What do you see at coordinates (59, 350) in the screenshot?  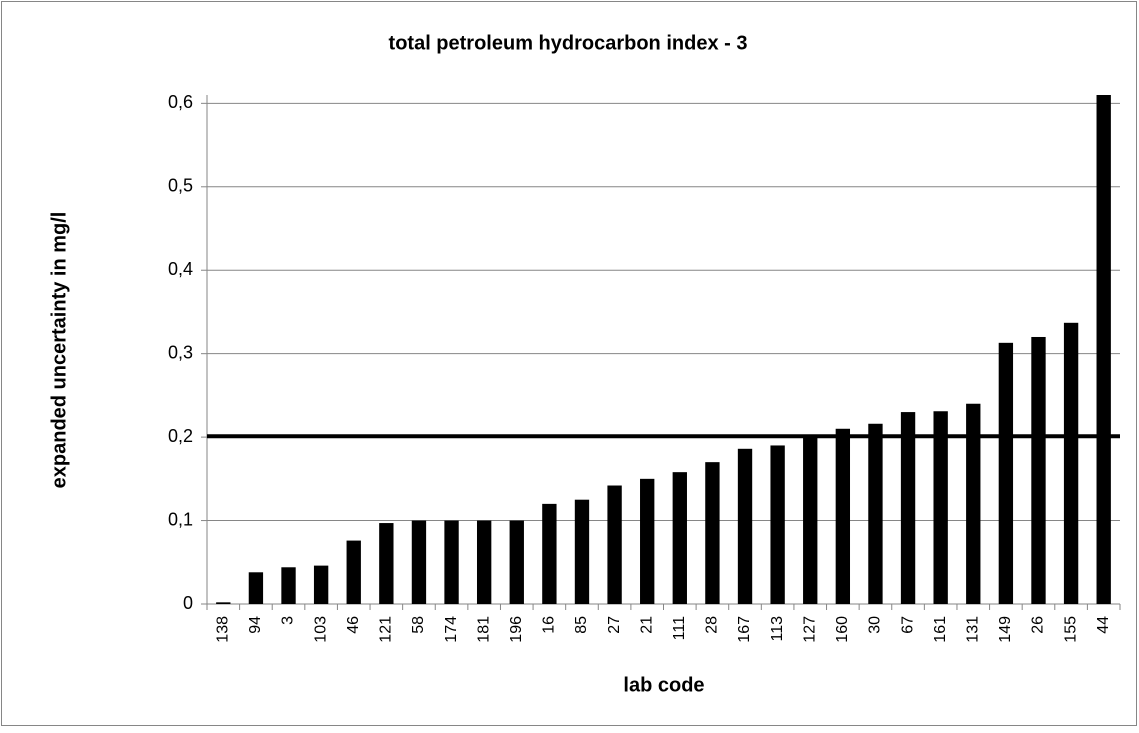 I see `y-axis-label: expanded uncertainty in mg/l` at bounding box center [59, 350].